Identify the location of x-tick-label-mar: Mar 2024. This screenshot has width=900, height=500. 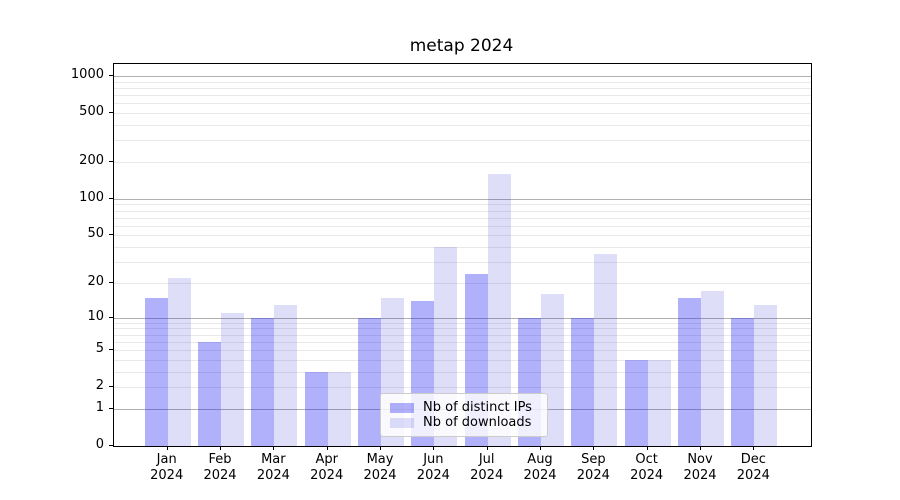
(273, 468).